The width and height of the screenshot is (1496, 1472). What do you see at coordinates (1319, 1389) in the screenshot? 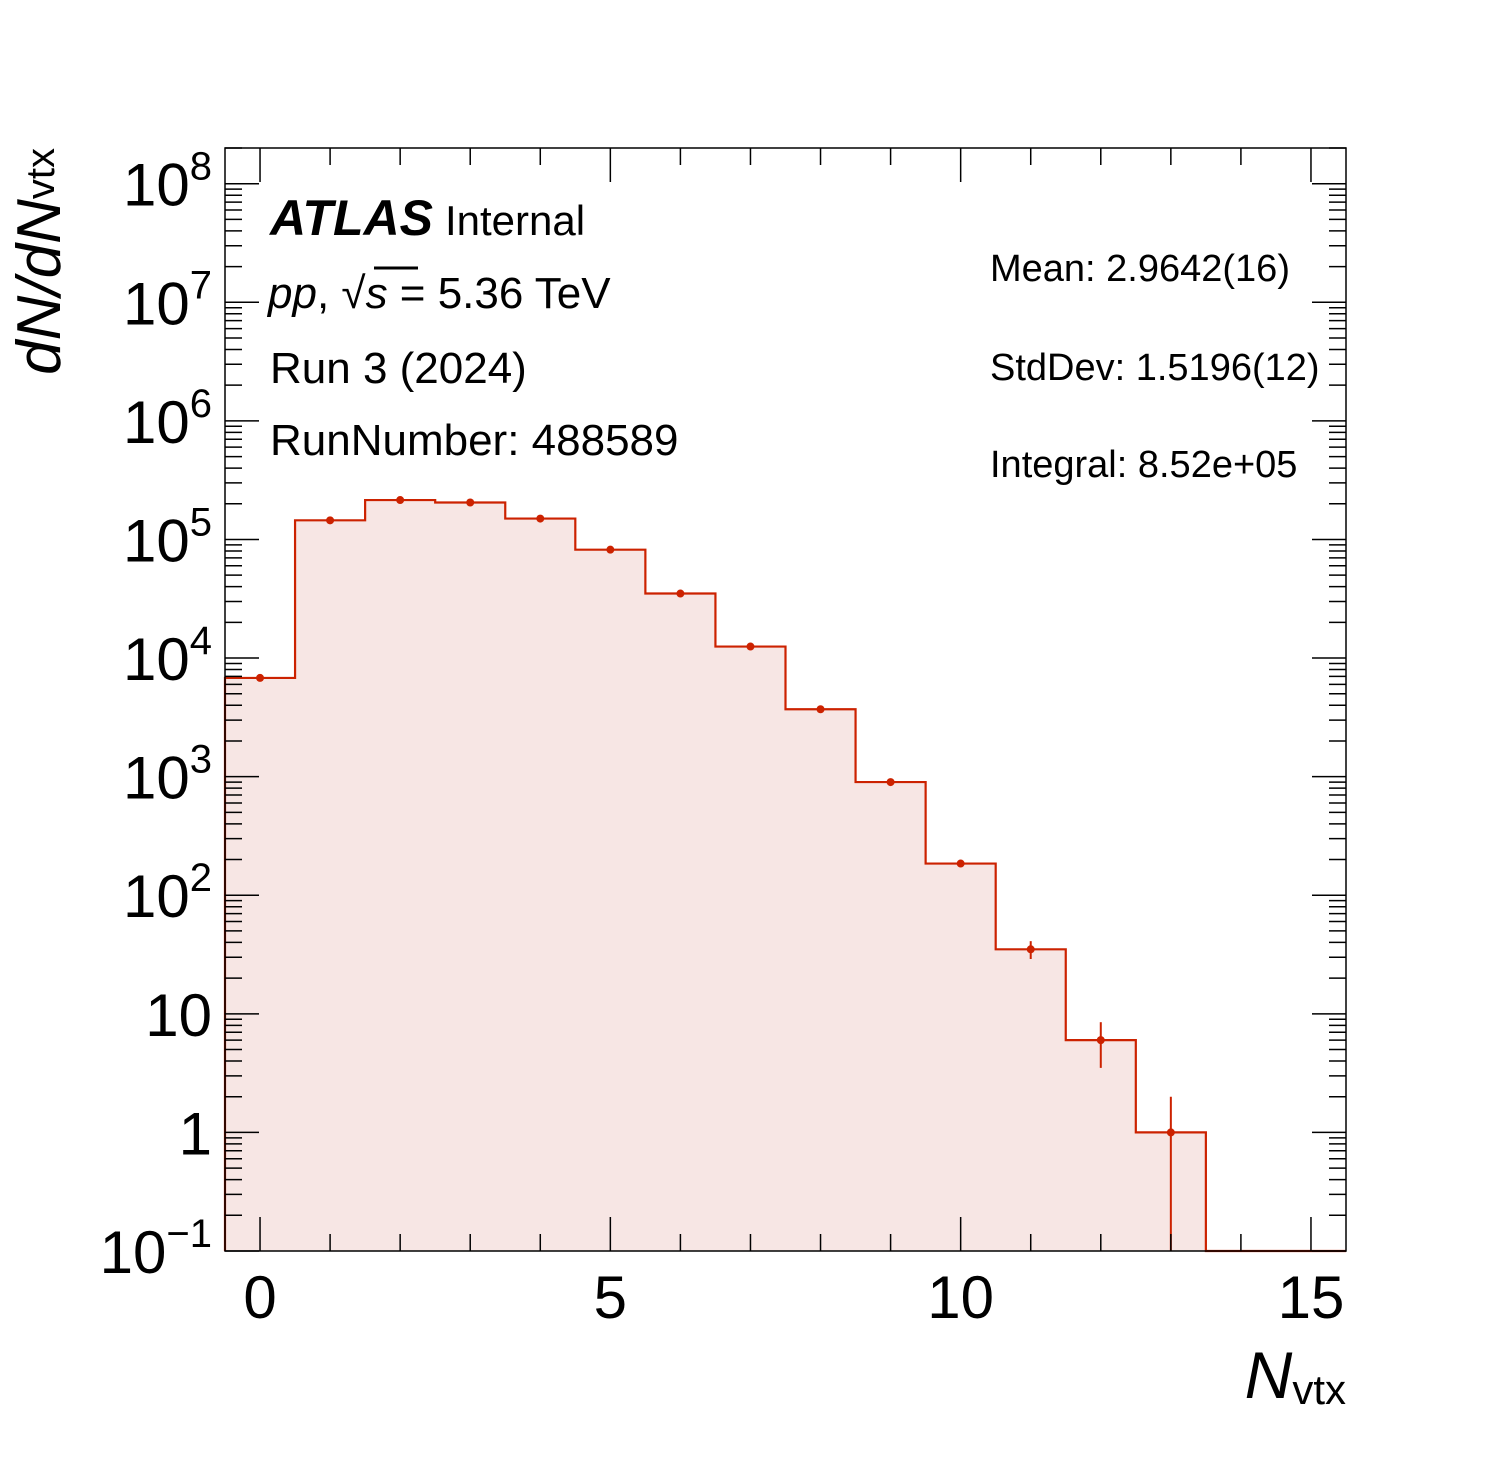
I see `x-axis-title-sub: vtx` at bounding box center [1319, 1389].